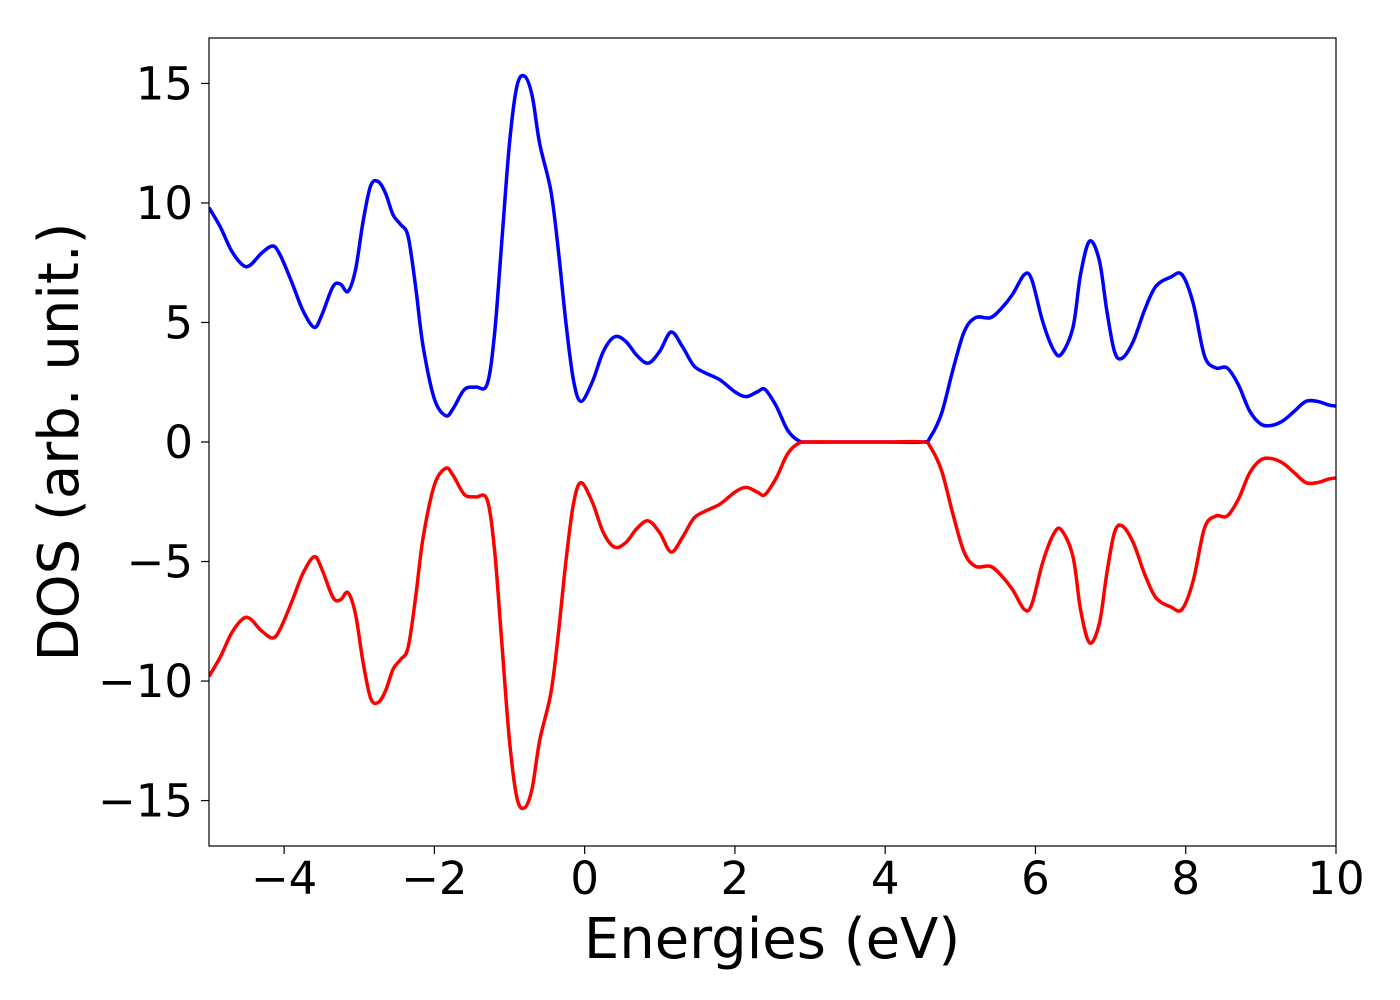  I want to click on y-tick-label: −10, so click(145, 681).